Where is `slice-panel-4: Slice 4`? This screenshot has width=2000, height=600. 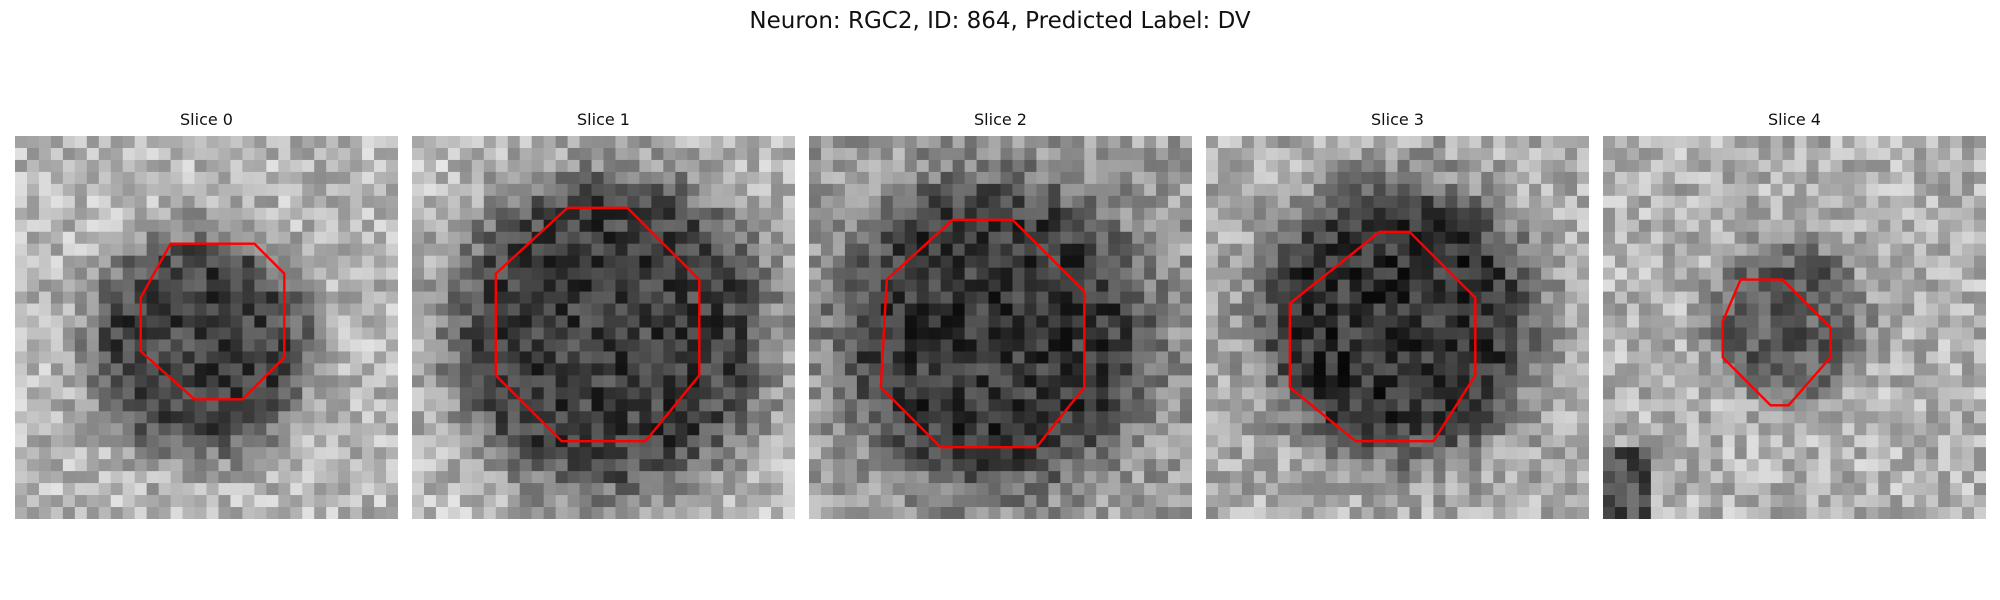 slice-panel-4: Slice 4 is located at coordinates (1794, 313).